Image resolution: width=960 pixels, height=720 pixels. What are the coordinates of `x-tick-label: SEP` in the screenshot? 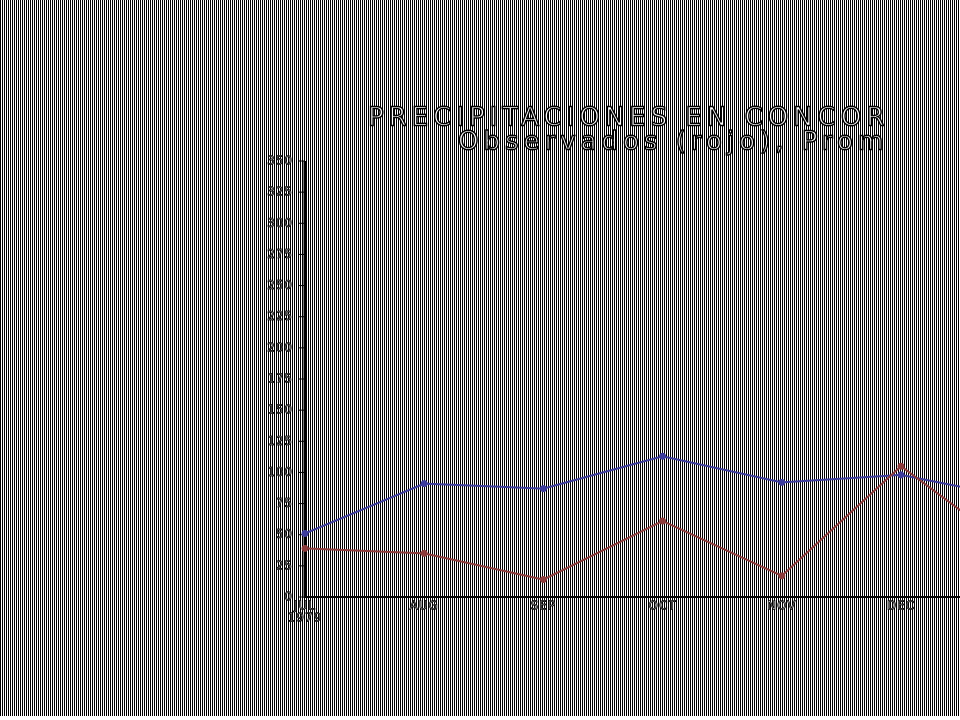 It's located at (543, 606).